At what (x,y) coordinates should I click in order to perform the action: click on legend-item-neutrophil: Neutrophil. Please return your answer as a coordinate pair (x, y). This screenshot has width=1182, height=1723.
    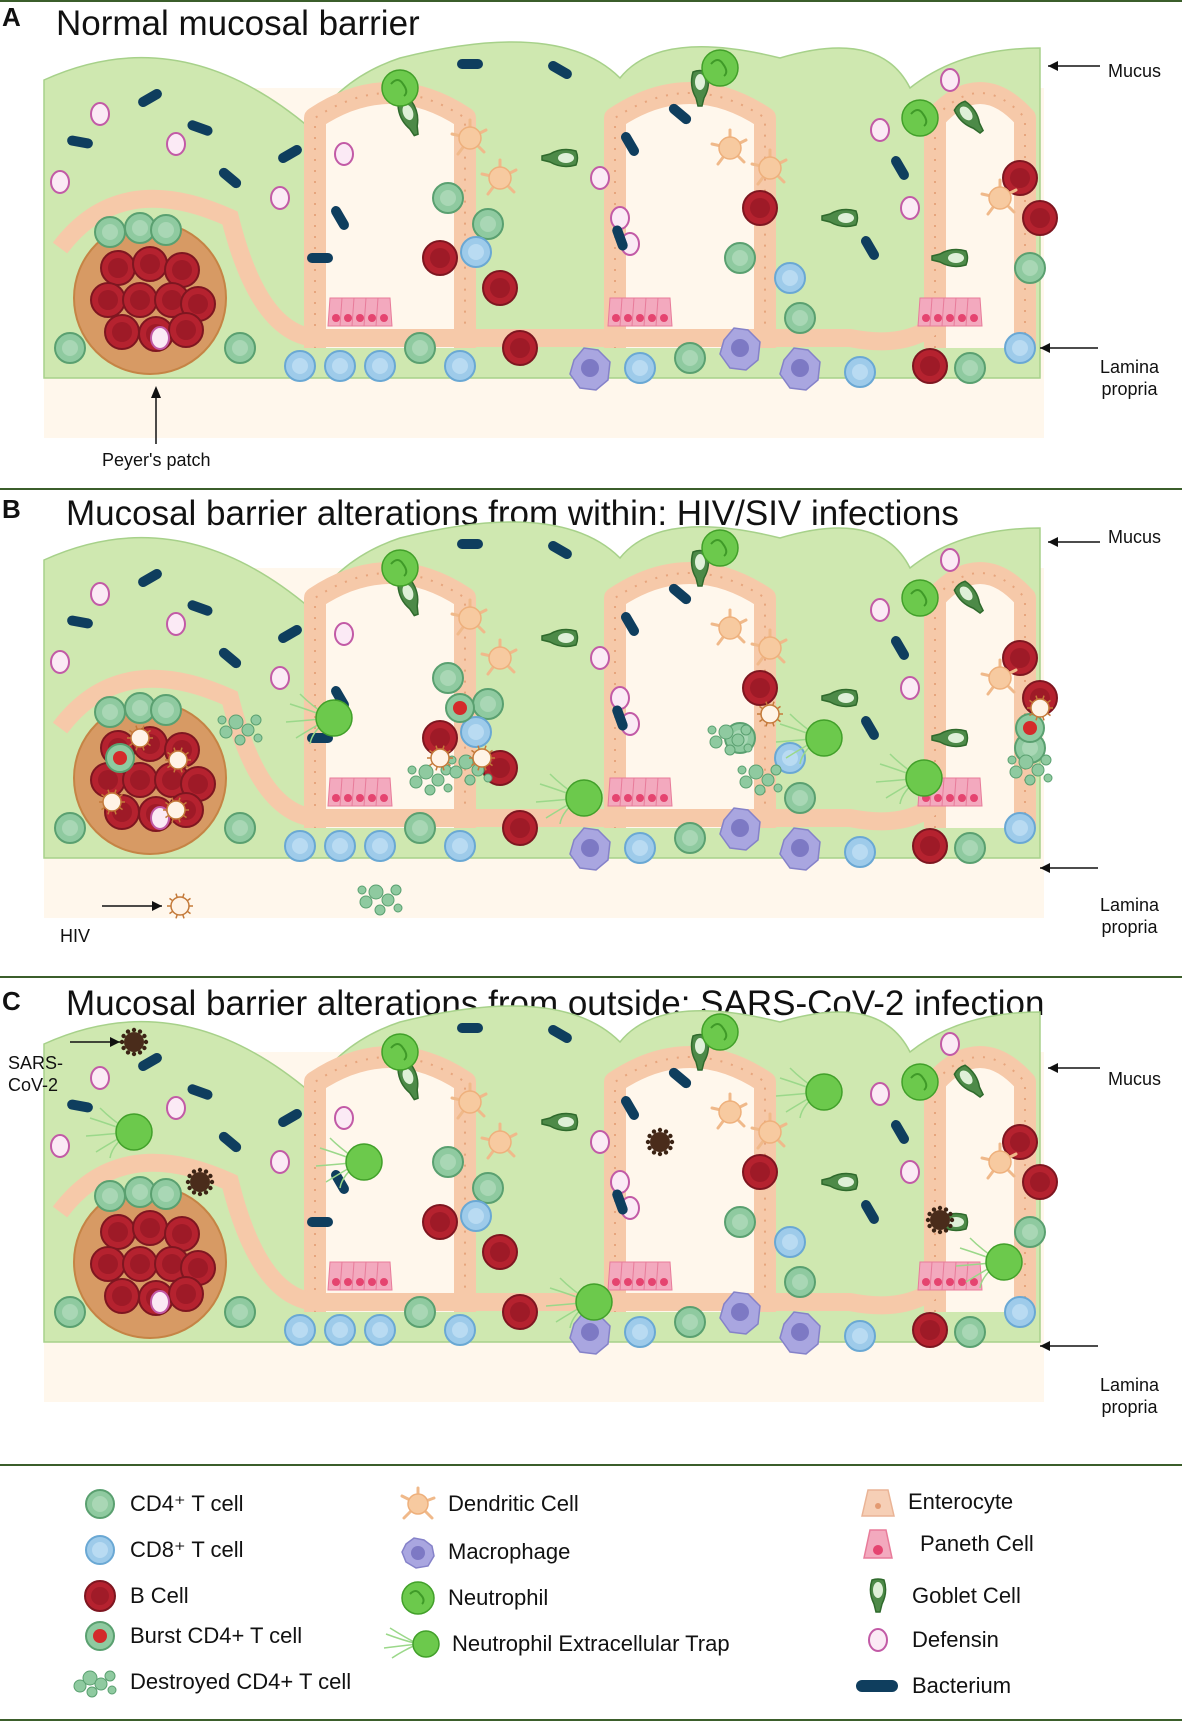
    Looking at the image, I should click on (473, 1598).